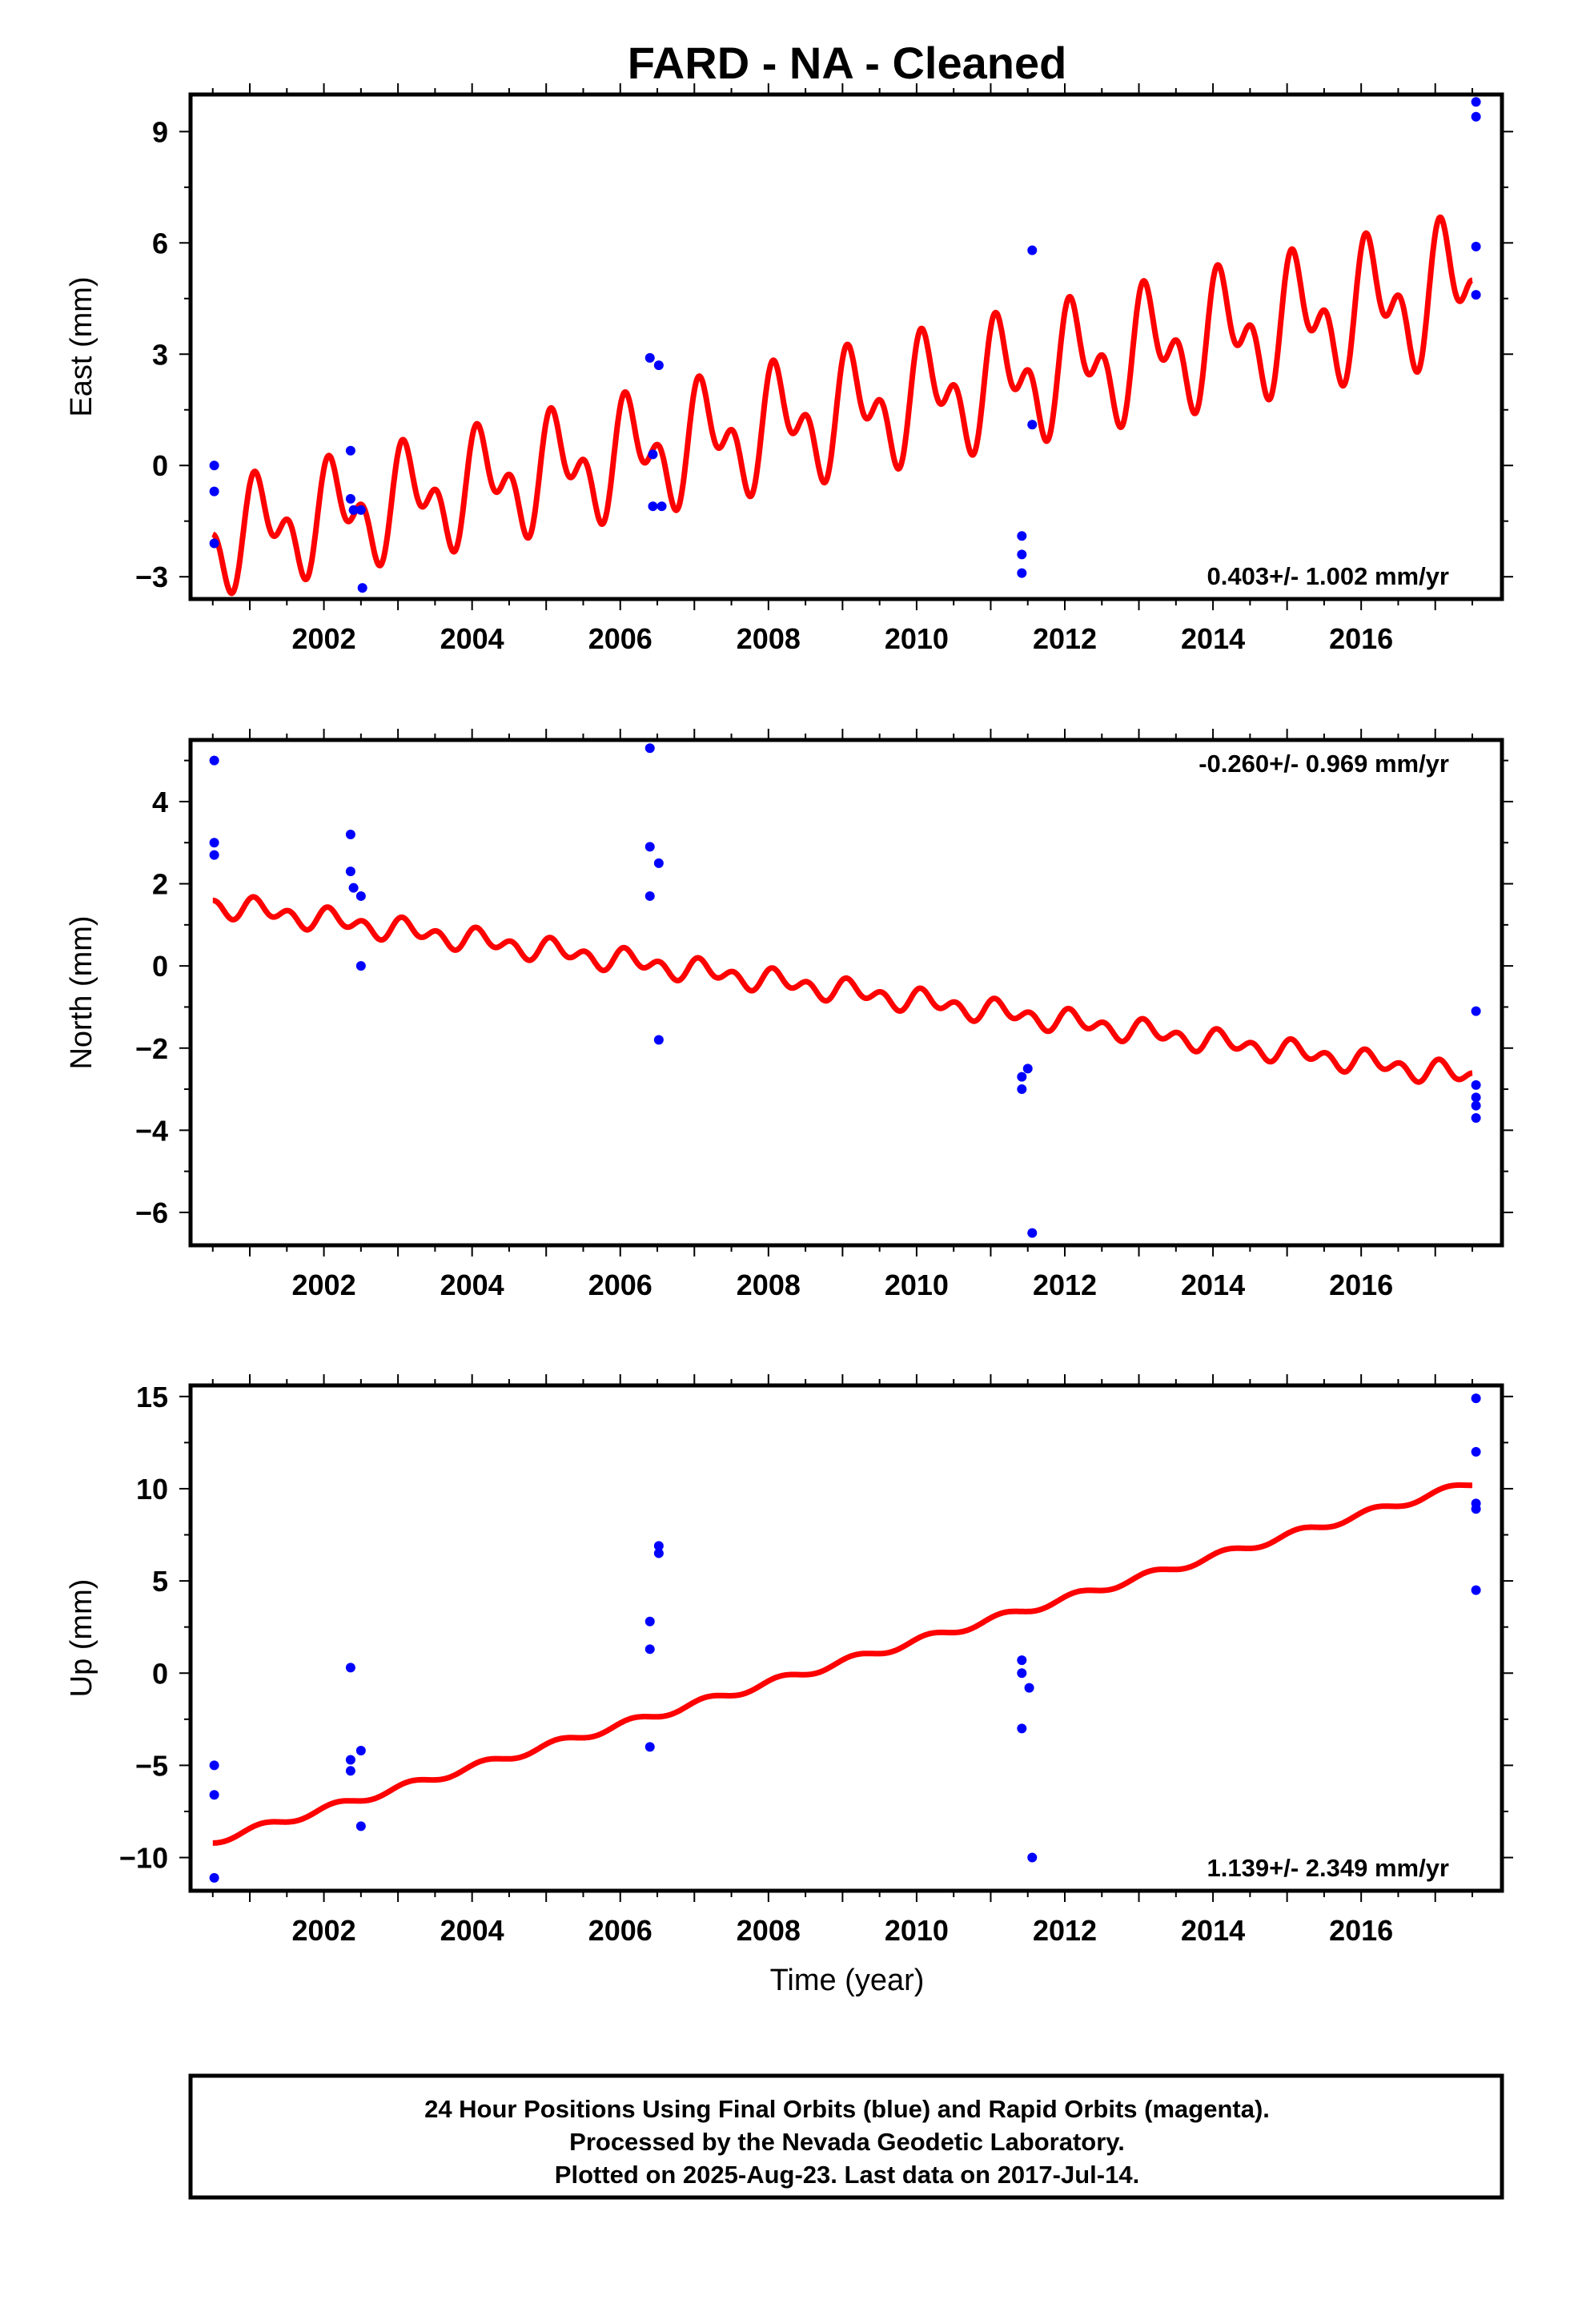 The width and height of the screenshot is (1582, 2324). I want to click on rate-label: -0.260+/- 0.969 mm/yr, so click(1324, 764).